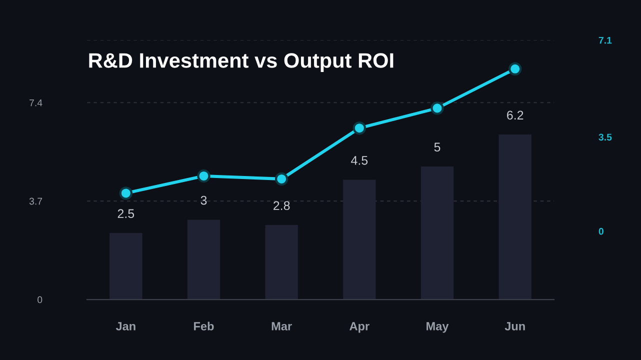 This screenshot has width=641, height=360. What do you see at coordinates (360, 327) in the screenshot?
I see `x-tick-label: Apr` at bounding box center [360, 327].